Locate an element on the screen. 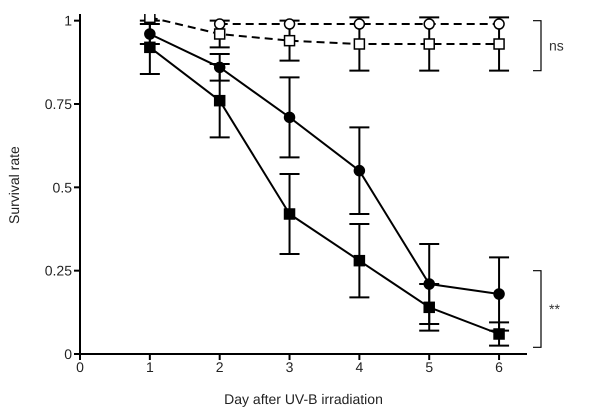 The height and width of the screenshot is (412, 589). y-tick-label: 0.25 is located at coordinates (58, 270).